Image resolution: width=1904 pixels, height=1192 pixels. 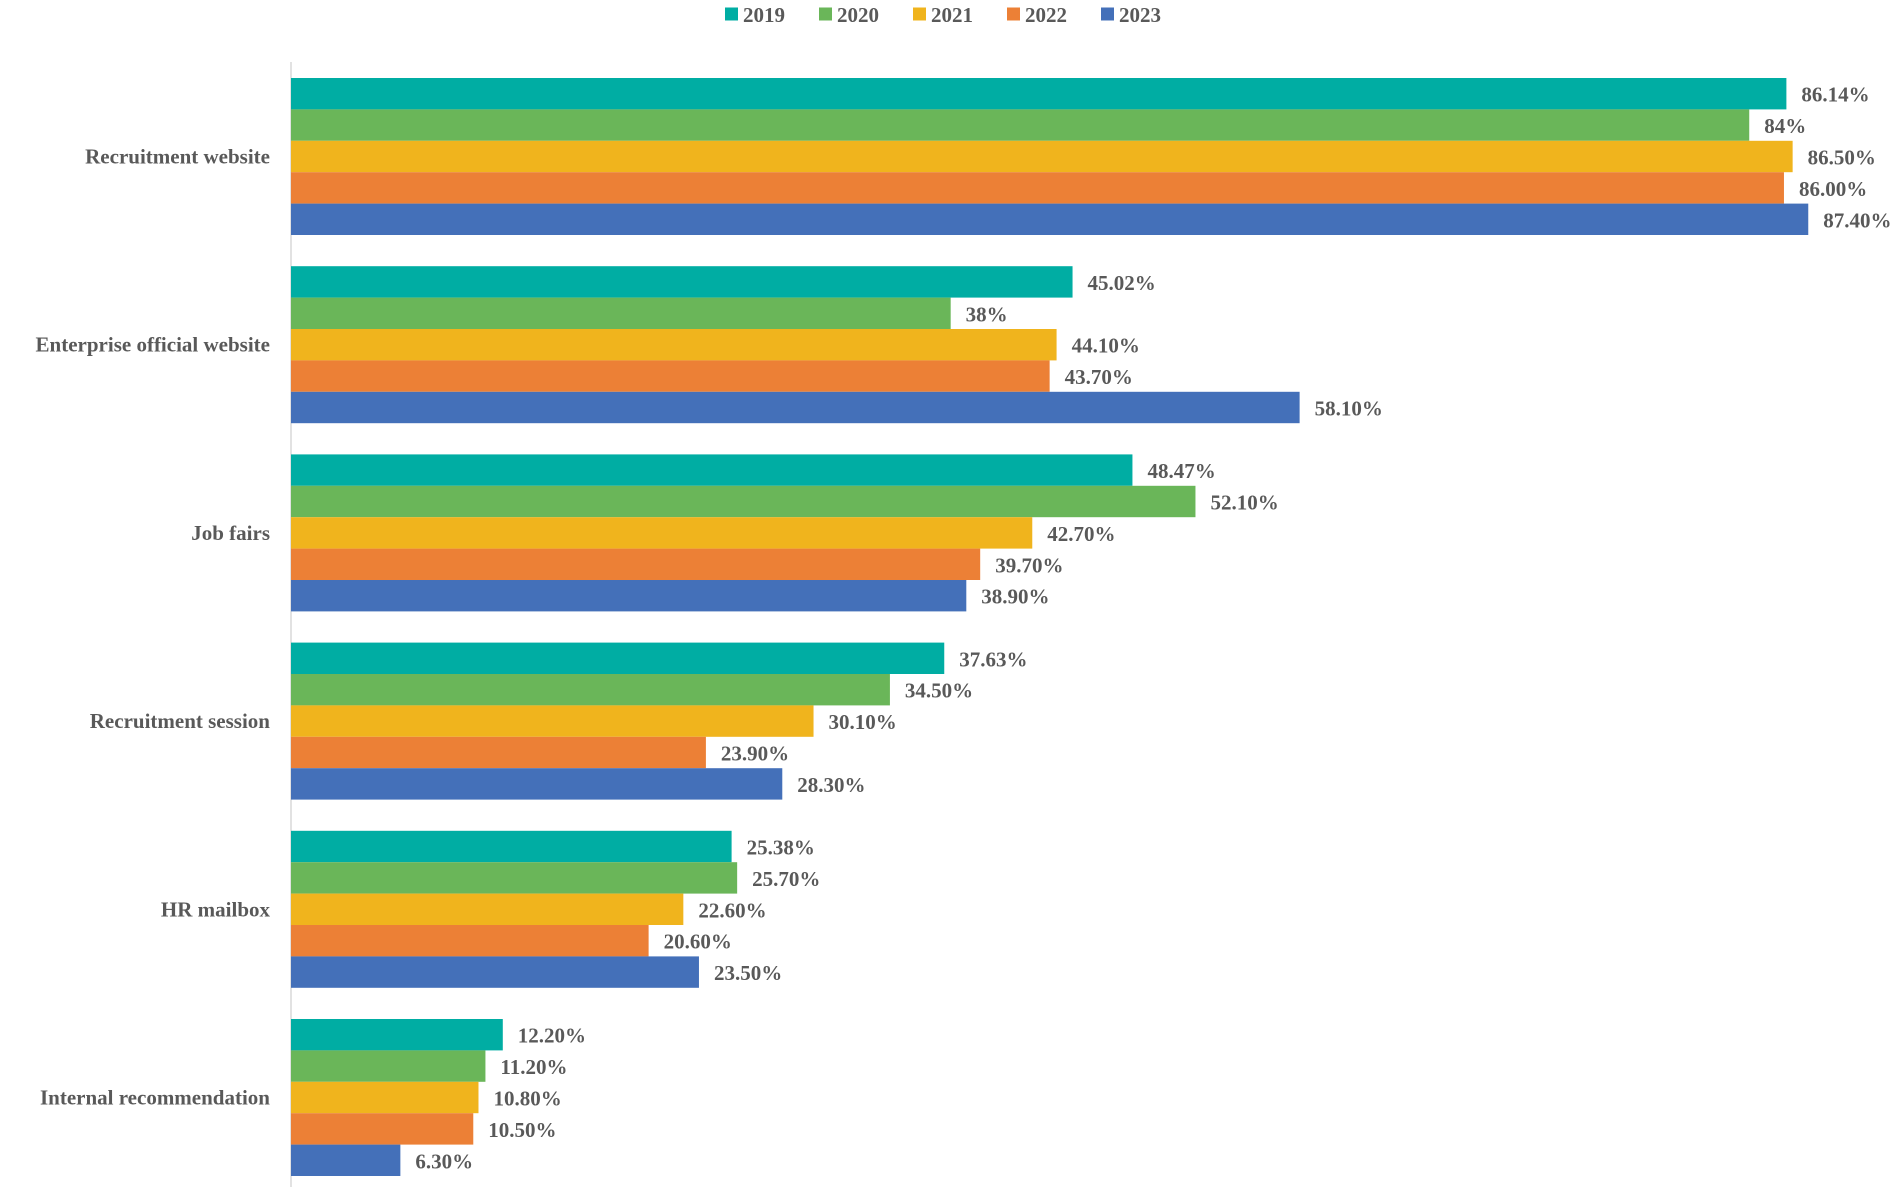 I want to click on legend-label: 2021, so click(x=952, y=15).